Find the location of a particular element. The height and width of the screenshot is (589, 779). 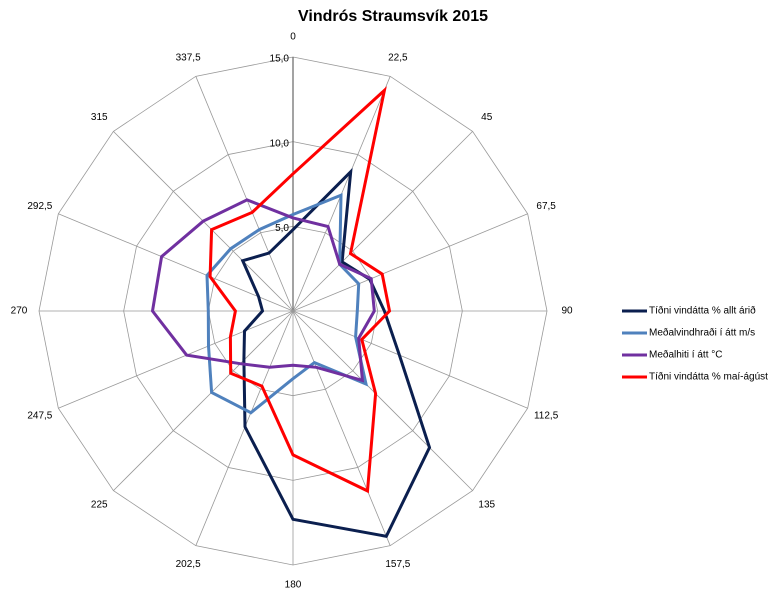

r-tick-label: 15,0 is located at coordinates (280, 59).